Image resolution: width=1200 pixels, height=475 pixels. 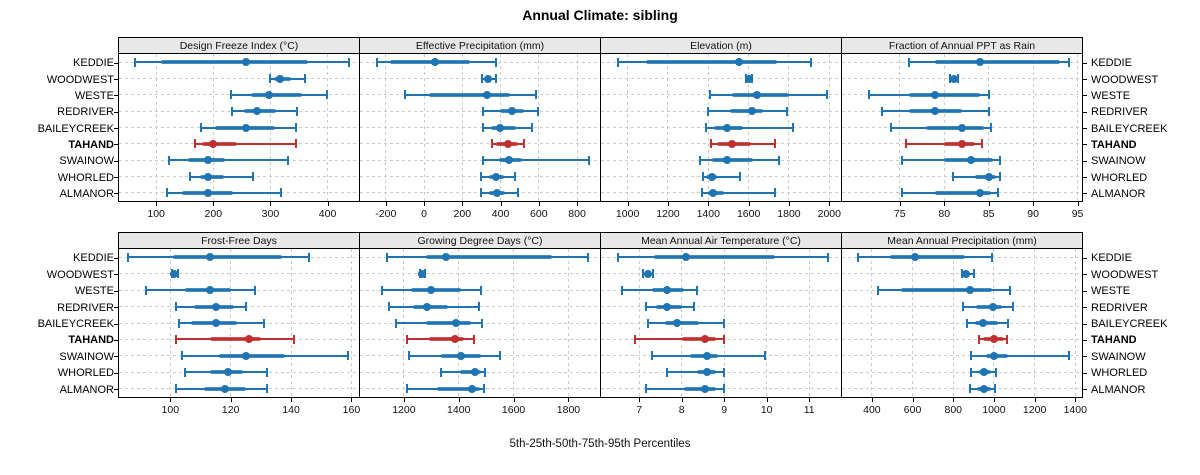 I want to click on strip-title: Elevation (m), so click(x=721, y=45).